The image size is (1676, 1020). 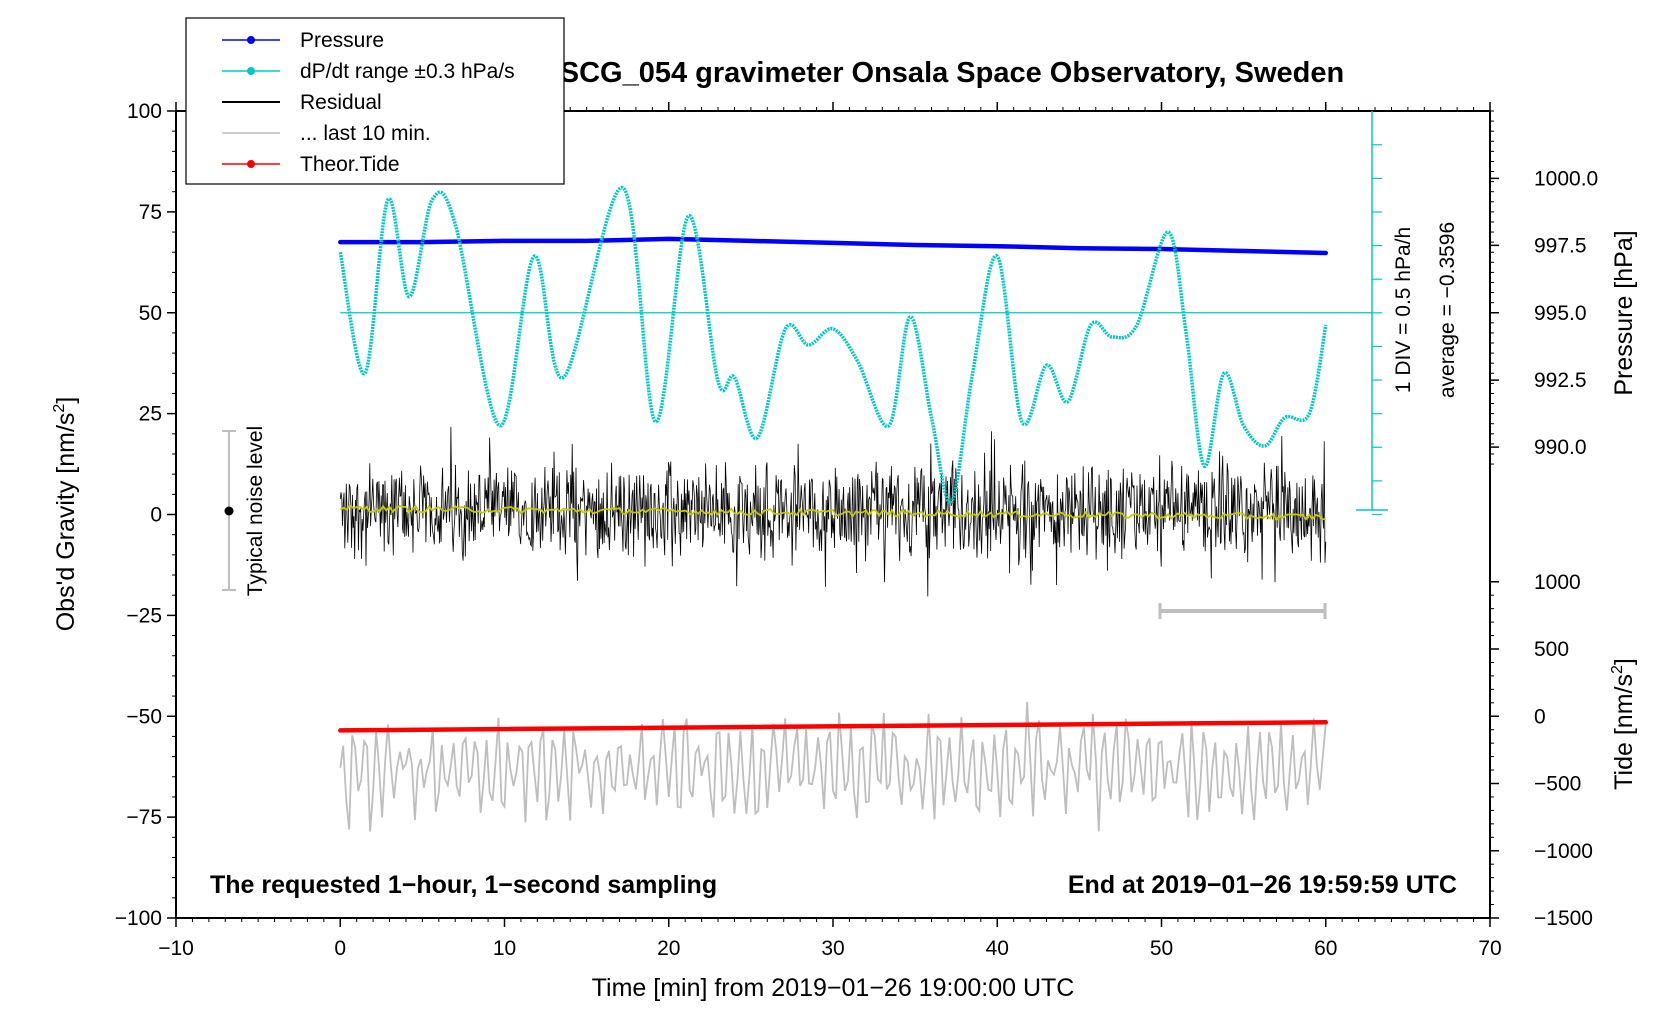 What do you see at coordinates (340, 948) in the screenshot?
I see `x-tick-label: 0` at bounding box center [340, 948].